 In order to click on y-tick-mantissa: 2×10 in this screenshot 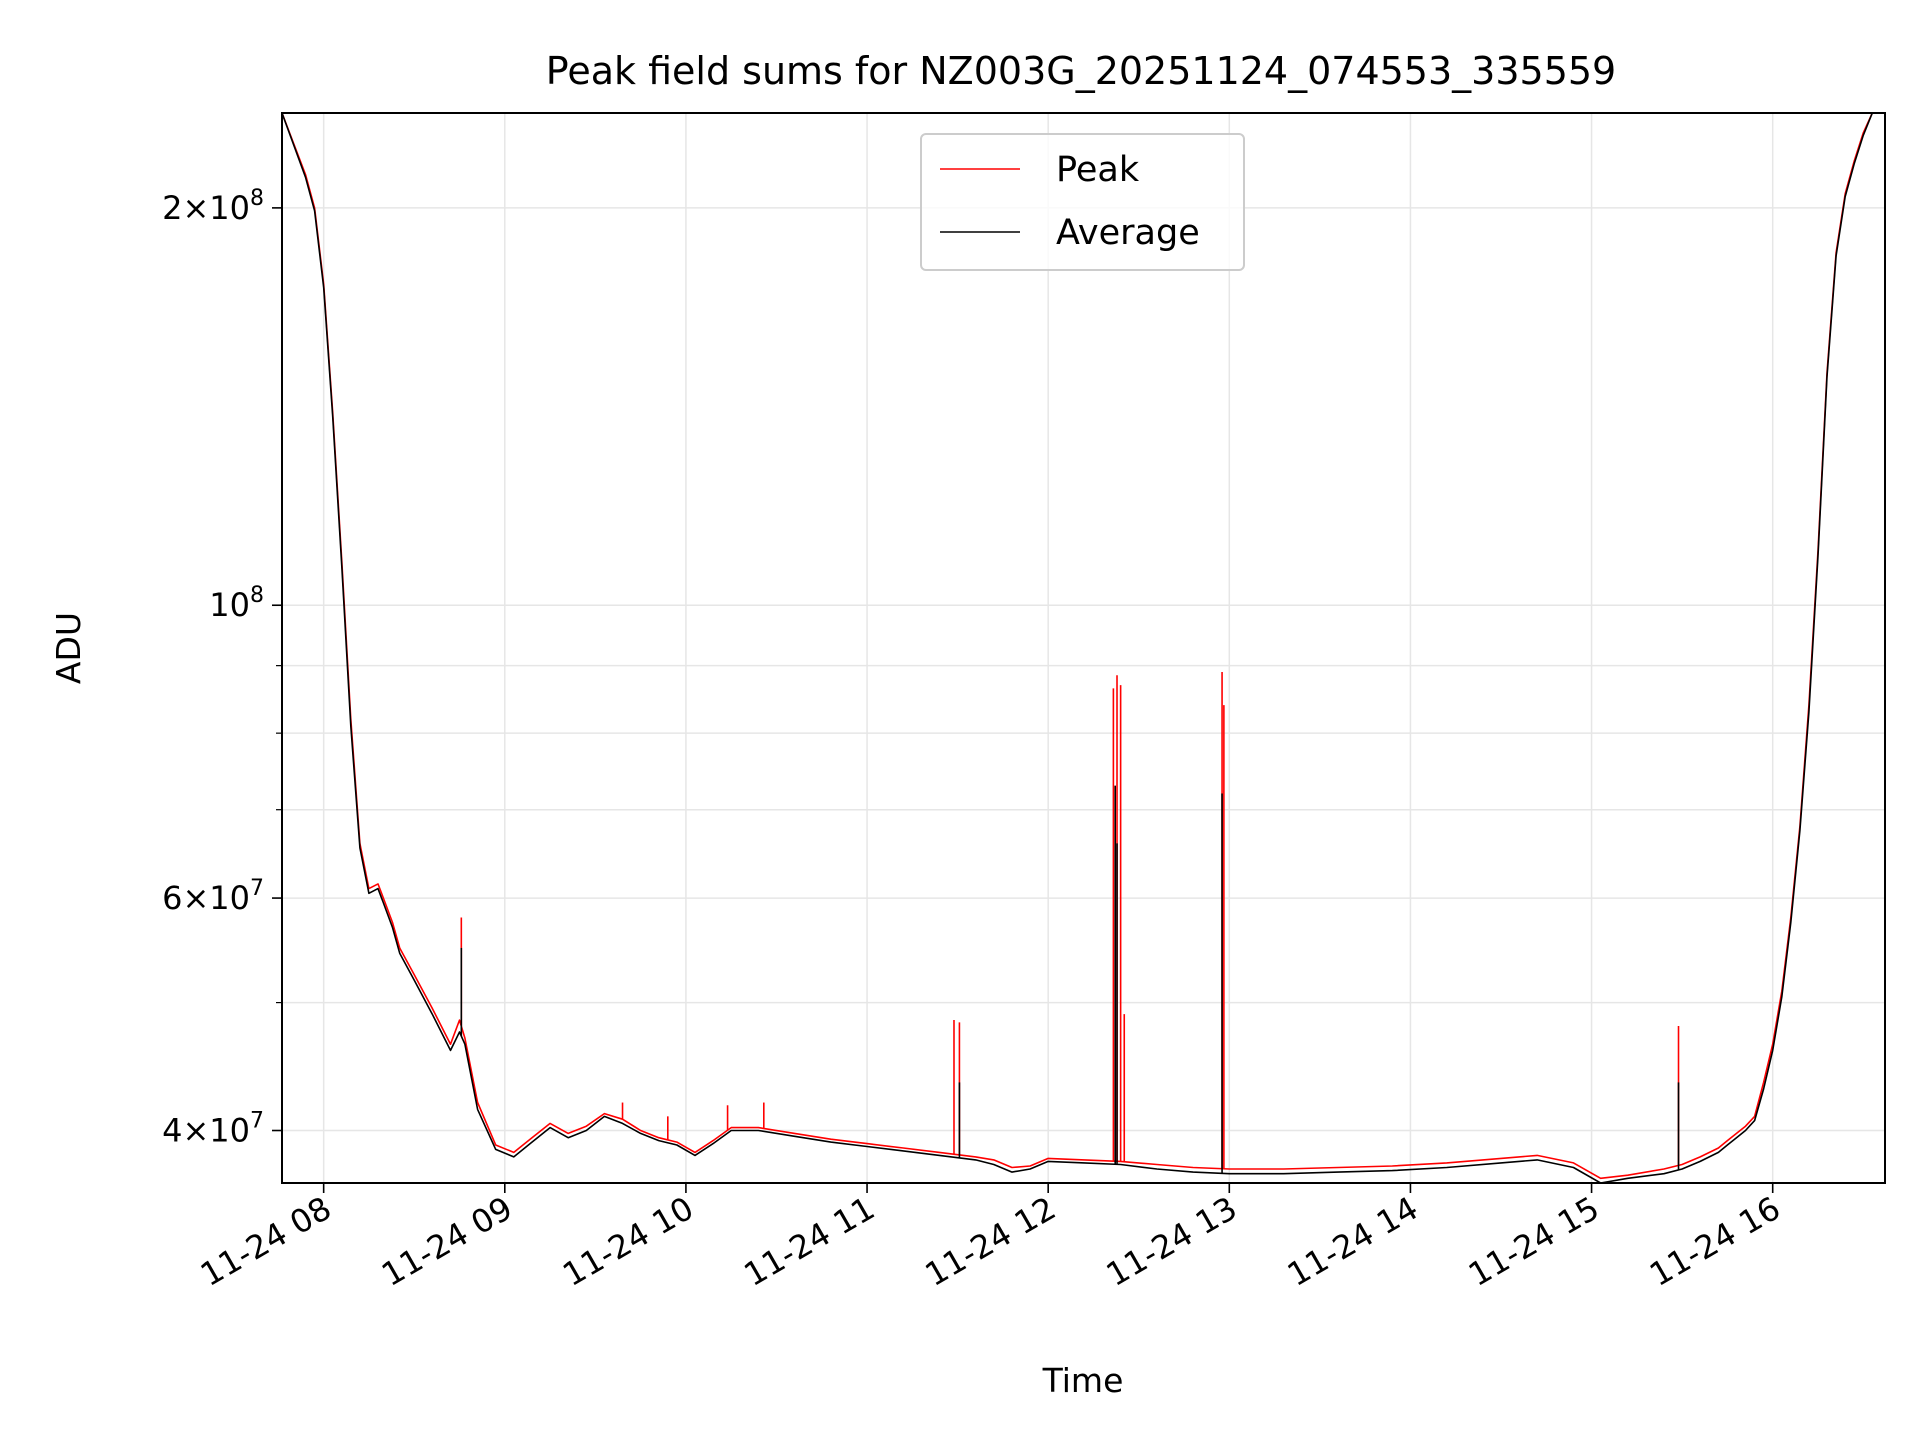, I will do `click(206, 208)`.